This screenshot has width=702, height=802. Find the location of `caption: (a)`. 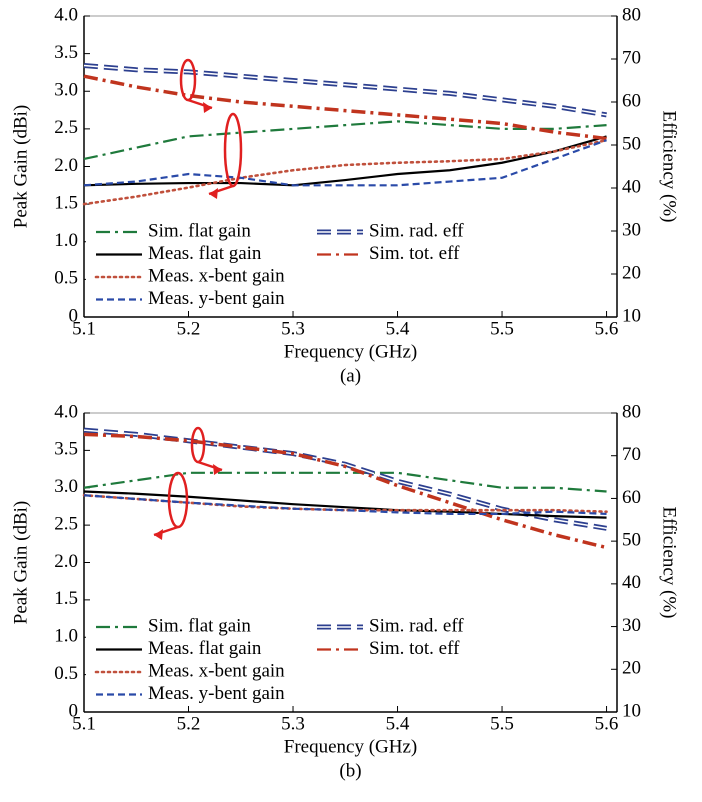

caption: (a) is located at coordinates (350, 375).